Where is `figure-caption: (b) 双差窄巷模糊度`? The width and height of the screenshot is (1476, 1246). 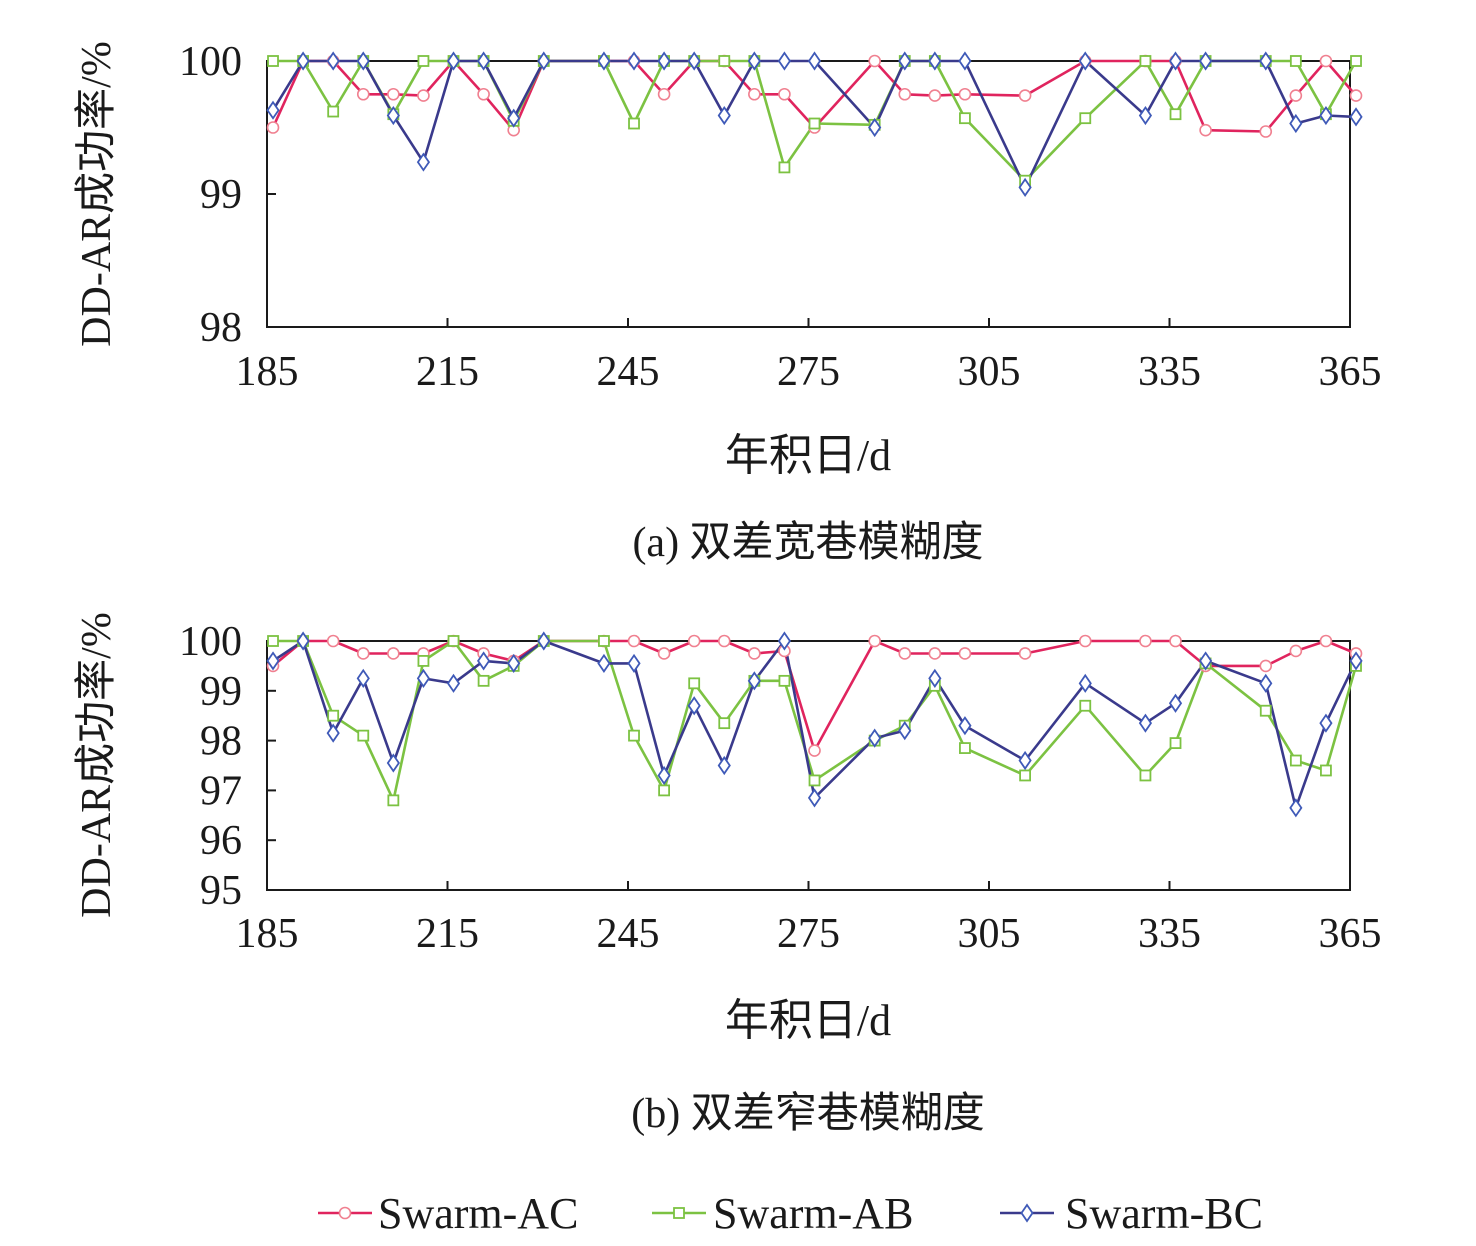
figure-caption: (b) 双差窄巷模糊度 is located at coordinates (807, 1113).